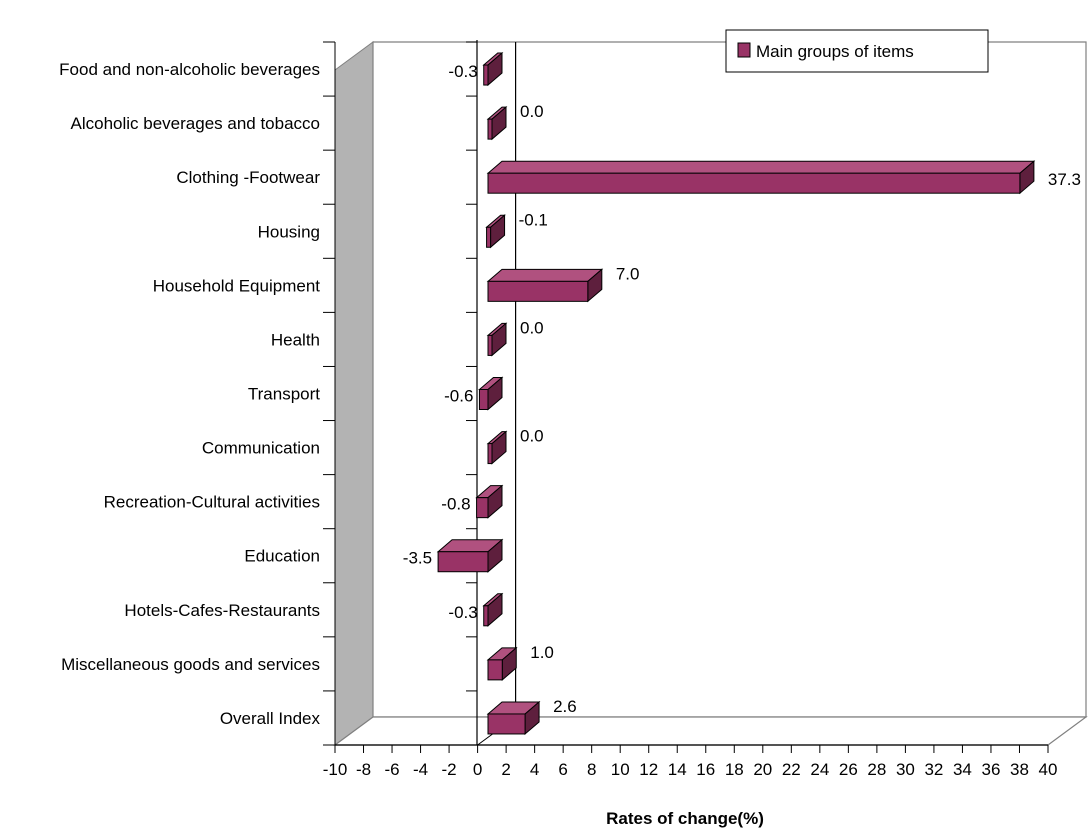 The height and width of the screenshot is (834, 1090). Describe the element at coordinates (1064, 179) in the screenshot. I see `data-label: 37.3` at that location.